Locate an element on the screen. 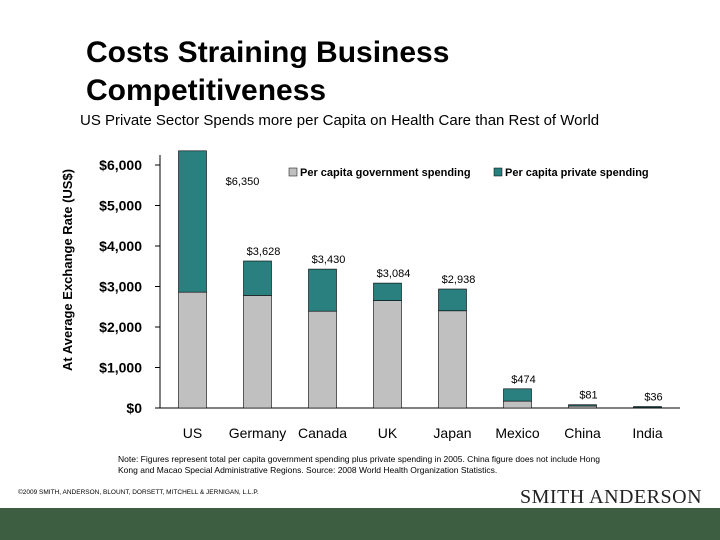 The image size is (720, 540). x-tick-label: Canada is located at coordinates (322, 433).